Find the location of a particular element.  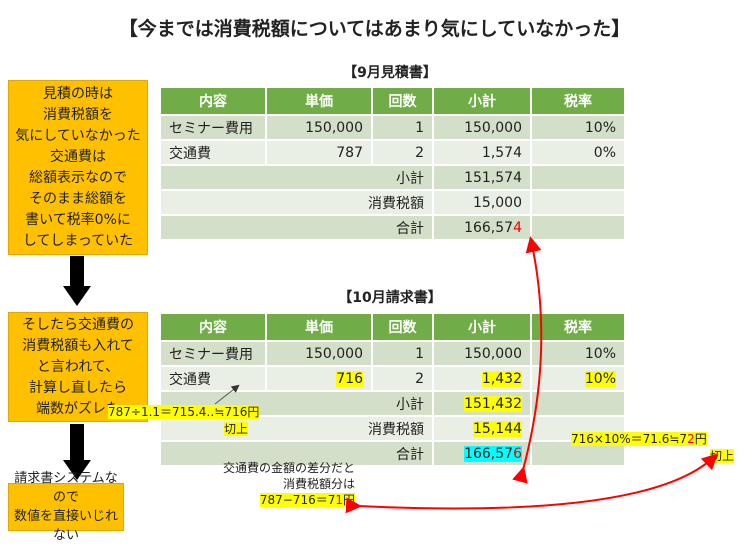

total-row: 合計 166,574 is located at coordinates (392, 227).